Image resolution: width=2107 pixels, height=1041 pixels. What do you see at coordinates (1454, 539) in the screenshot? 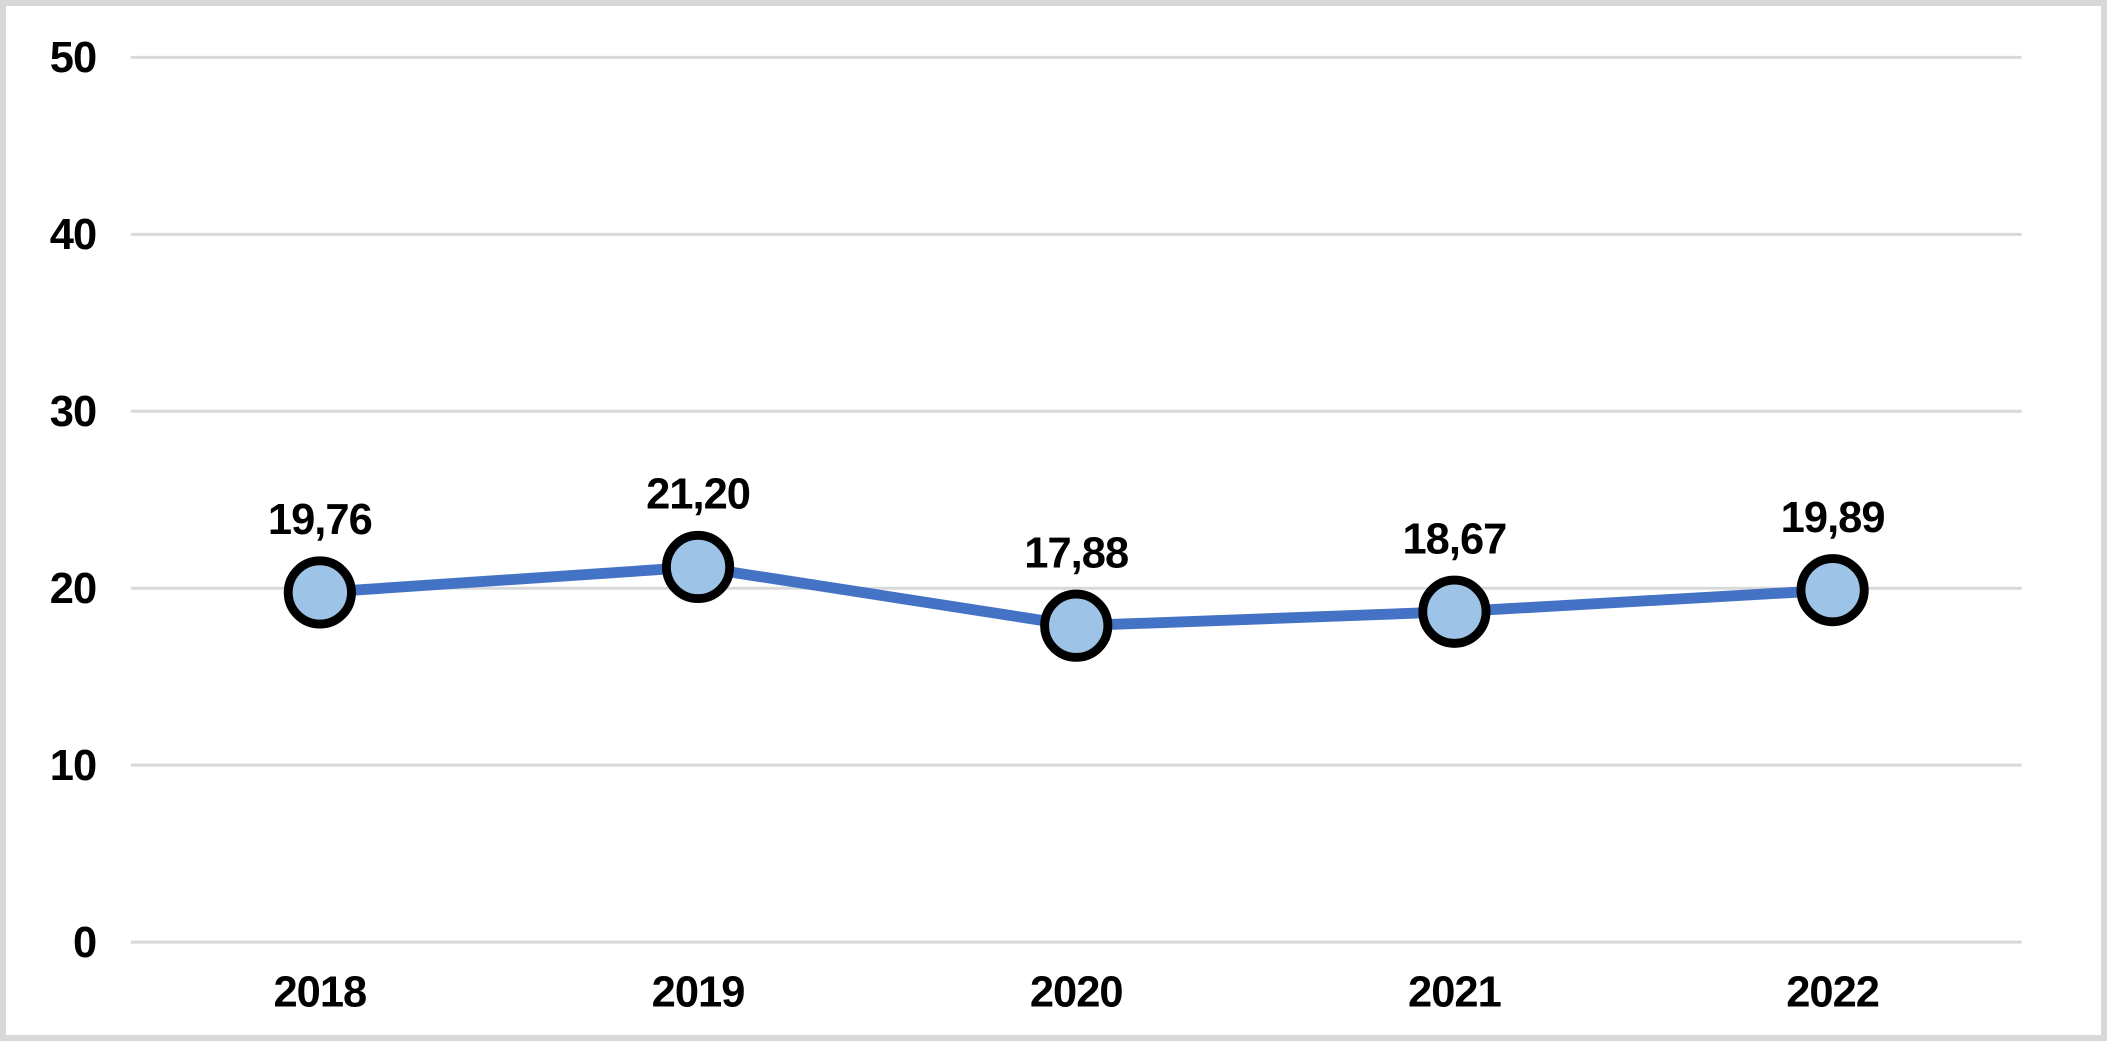
I see `data-point-label: 18,67` at bounding box center [1454, 539].